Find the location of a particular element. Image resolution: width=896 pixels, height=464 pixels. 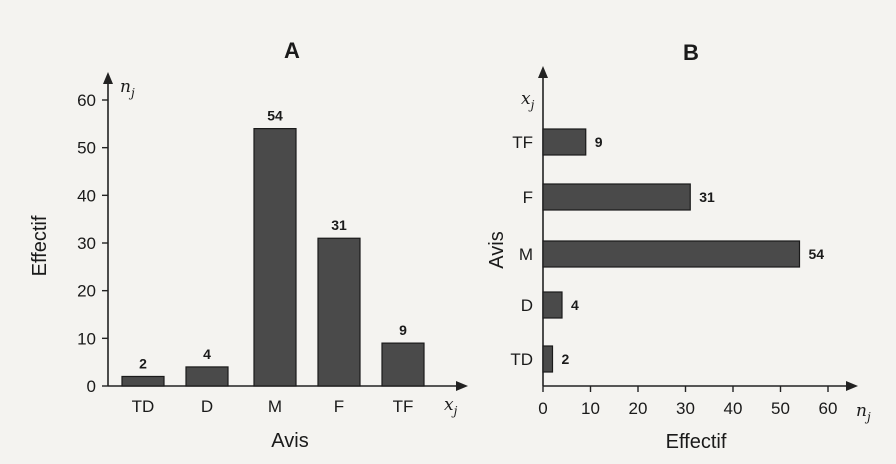

chart-a-y-tick-label: 10 is located at coordinates (86, 338).